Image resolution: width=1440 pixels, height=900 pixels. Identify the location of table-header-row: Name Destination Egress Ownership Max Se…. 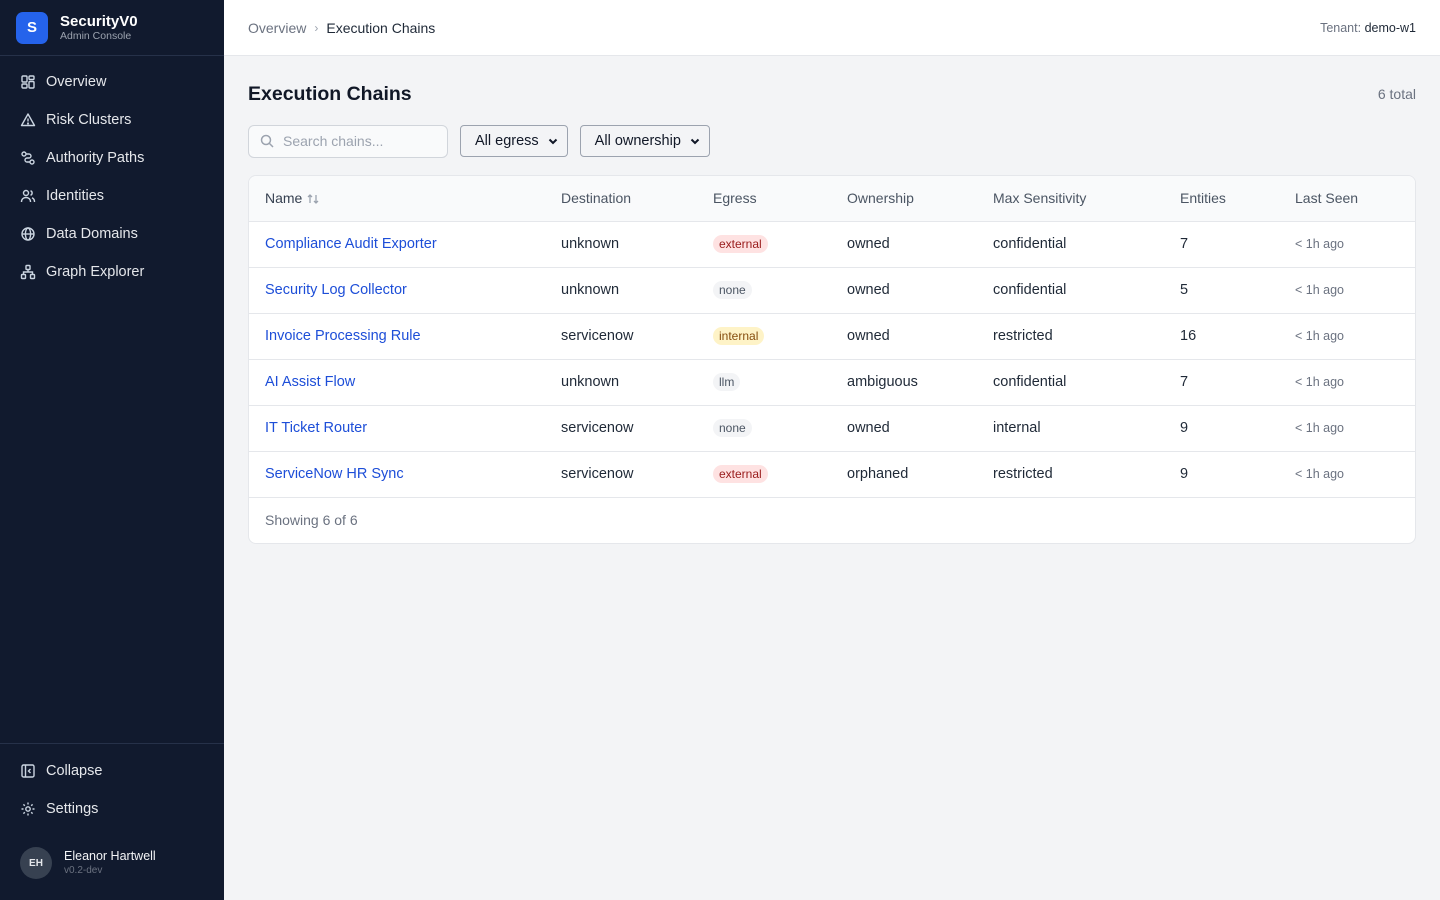
(832, 199).